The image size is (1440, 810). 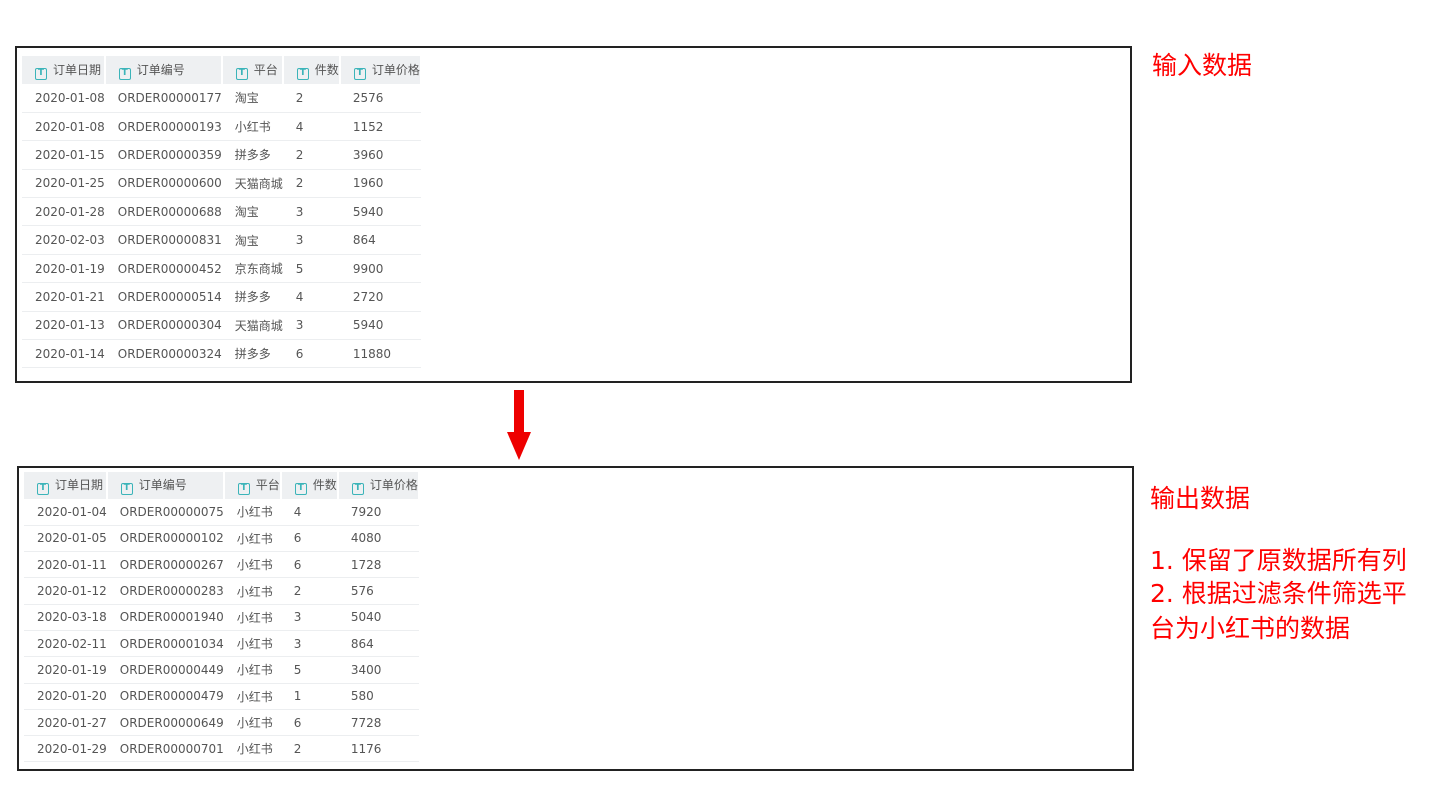 I want to click on table-row: 2020-01-29 ORDER00000701 小红书 2 1176, so click(x=221, y=749).